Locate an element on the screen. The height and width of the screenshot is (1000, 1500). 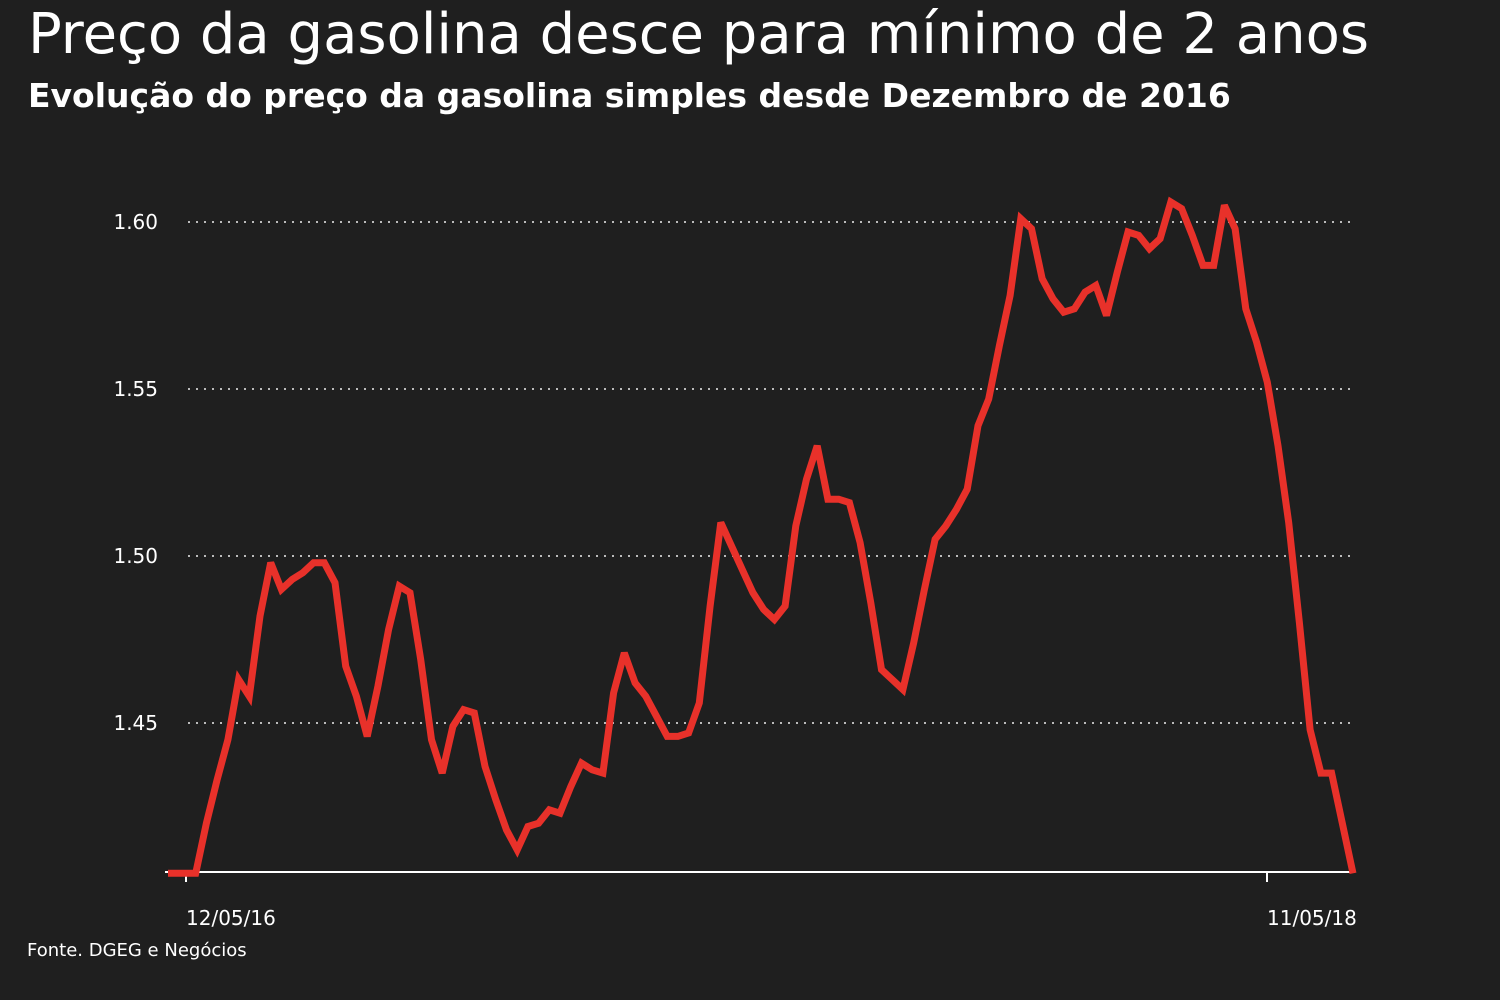
y-tick-label: 1.55 is located at coordinates (135, 389).